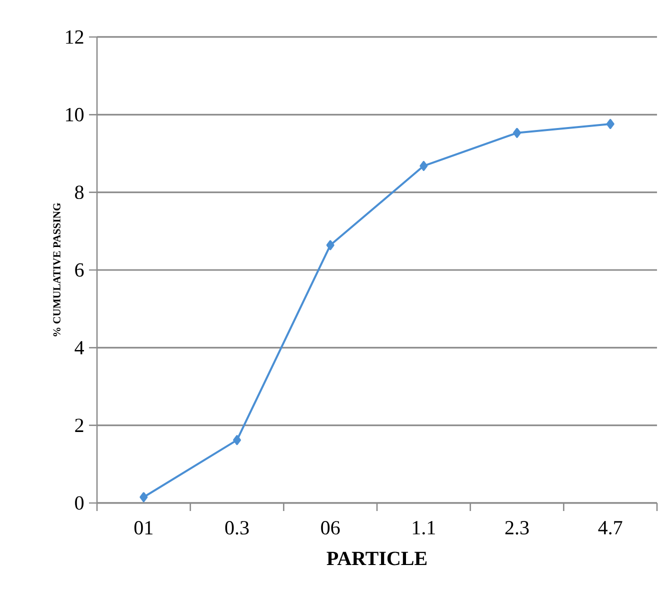 This screenshot has height=598, width=670. What do you see at coordinates (237, 528) in the screenshot?
I see `x-tick-label: 0.3` at bounding box center [237, 528].